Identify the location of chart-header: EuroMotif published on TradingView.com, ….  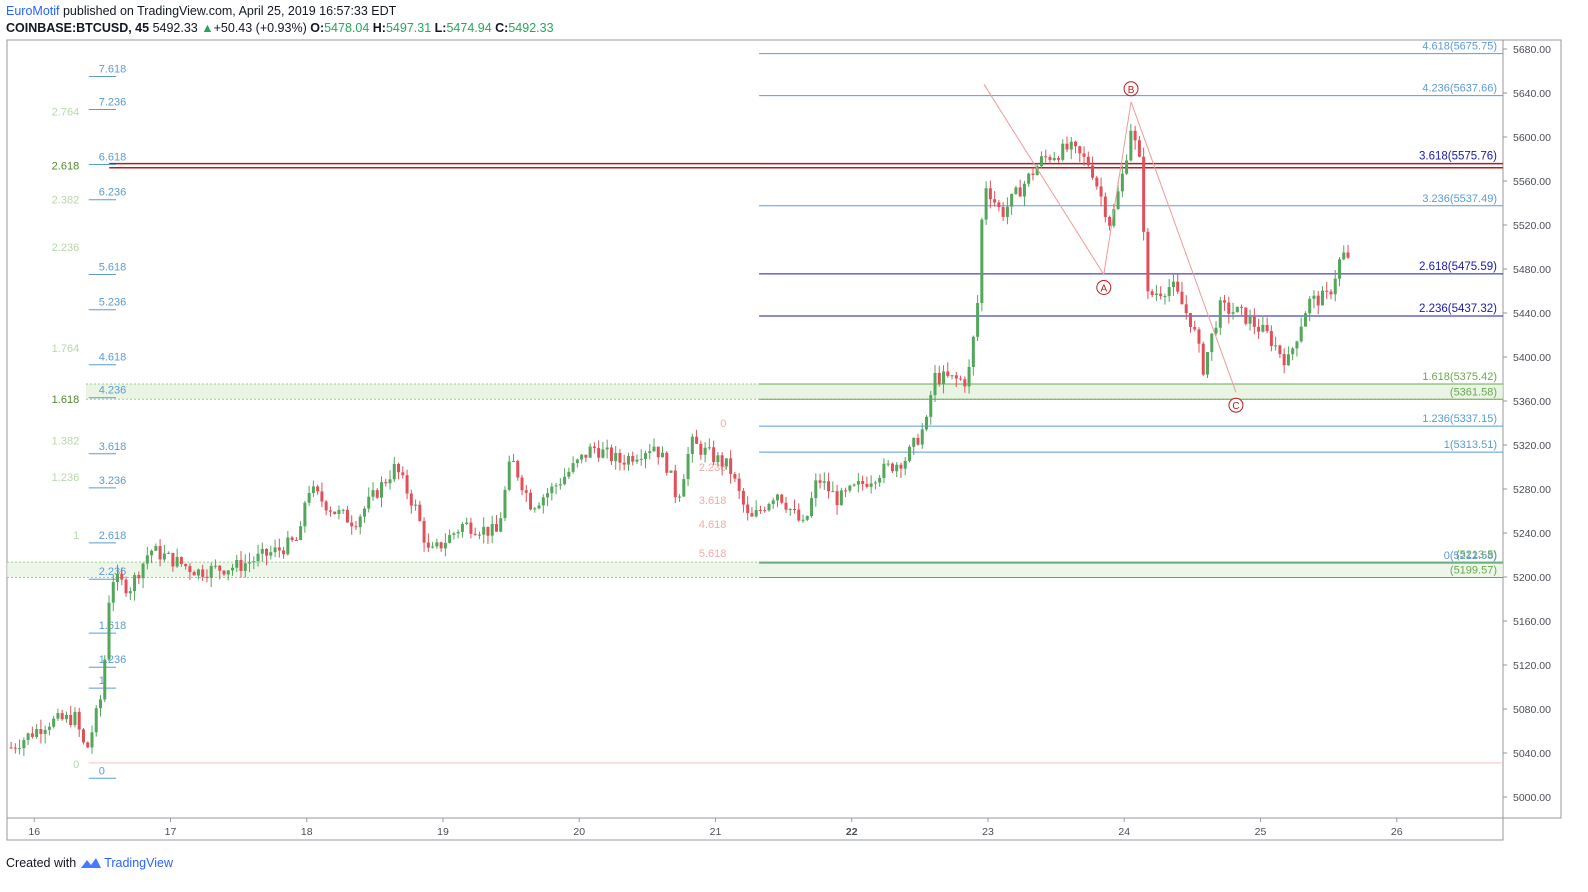
(280, 20).